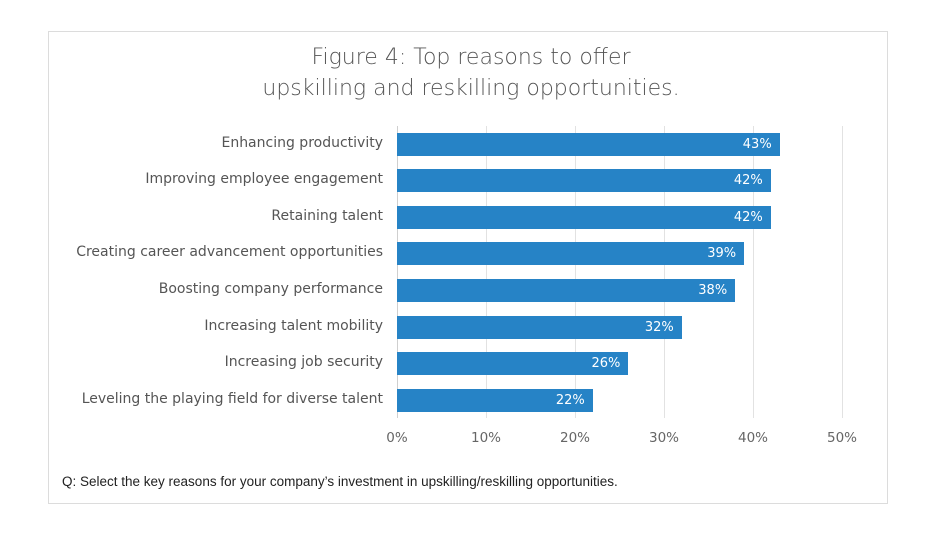  I want to click on bar: 39%, so click(571, 254).